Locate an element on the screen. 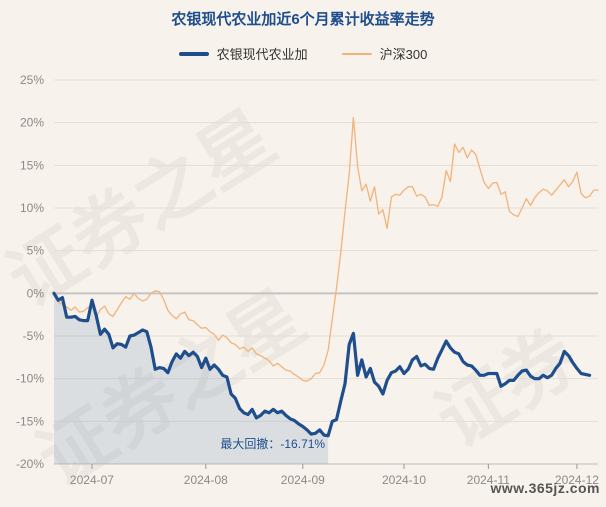 This screenshot has width=606, height=507. y-tick-label: -20% is located at coordinates (30, 464).